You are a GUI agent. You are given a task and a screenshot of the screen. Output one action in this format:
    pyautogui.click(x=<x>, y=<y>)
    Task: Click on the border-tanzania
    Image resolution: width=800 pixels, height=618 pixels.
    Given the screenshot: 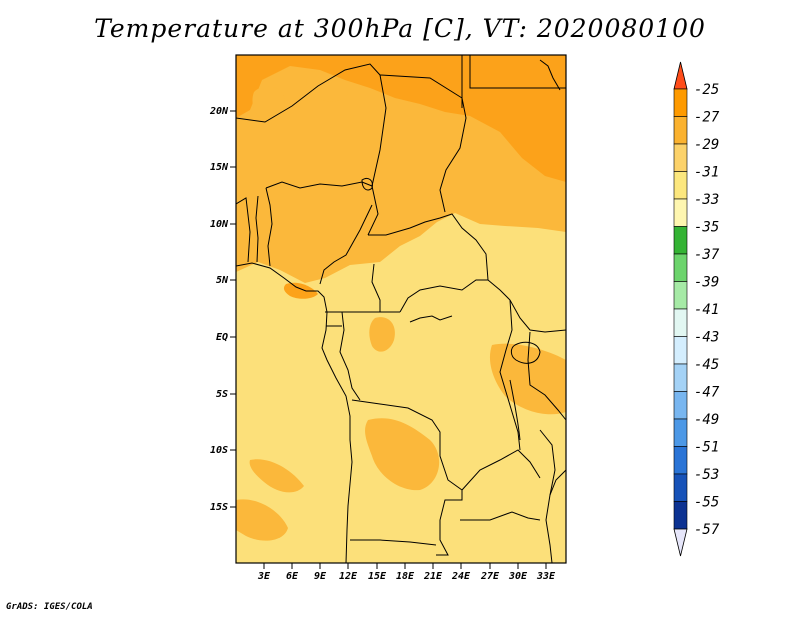 What is the action you would take?
    pyautogui.click(x=546, y=376)
    